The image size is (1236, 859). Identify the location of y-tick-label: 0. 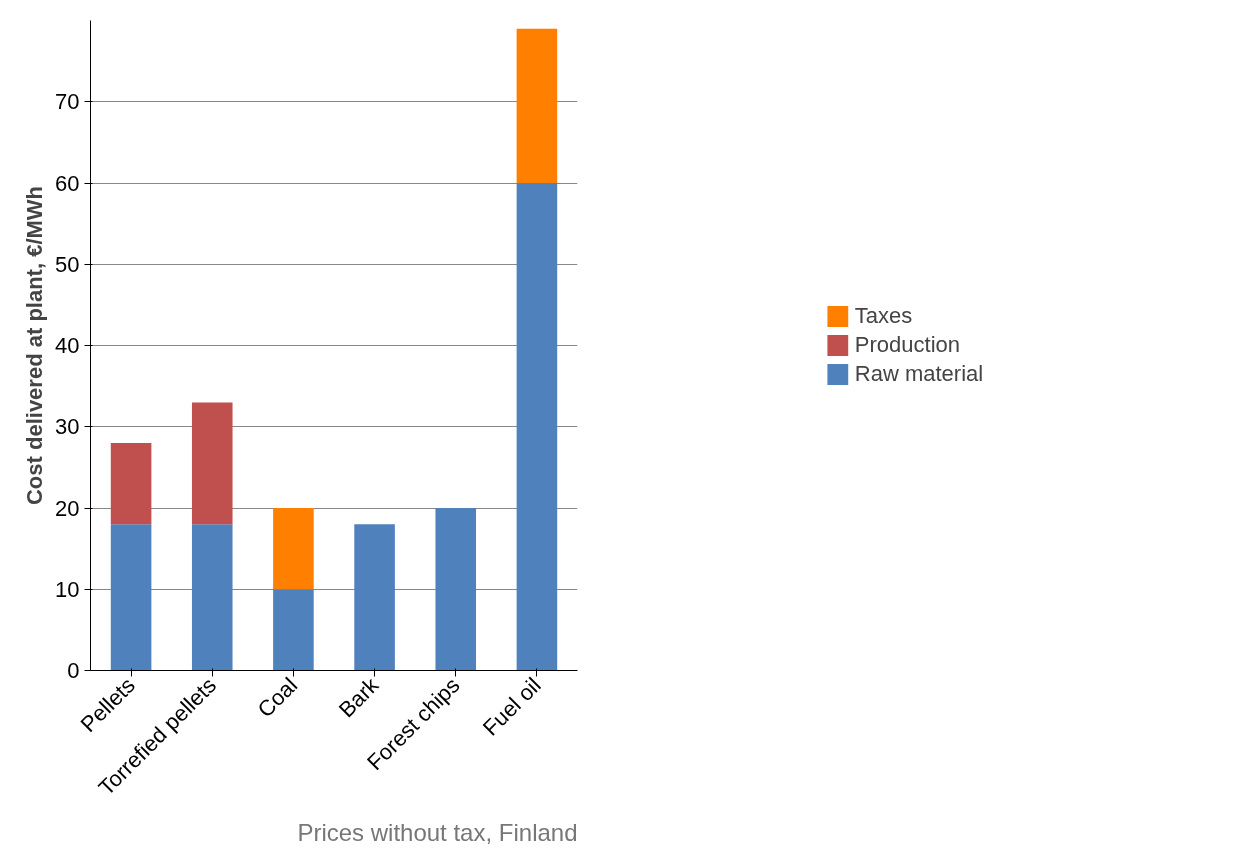
(73, 670).